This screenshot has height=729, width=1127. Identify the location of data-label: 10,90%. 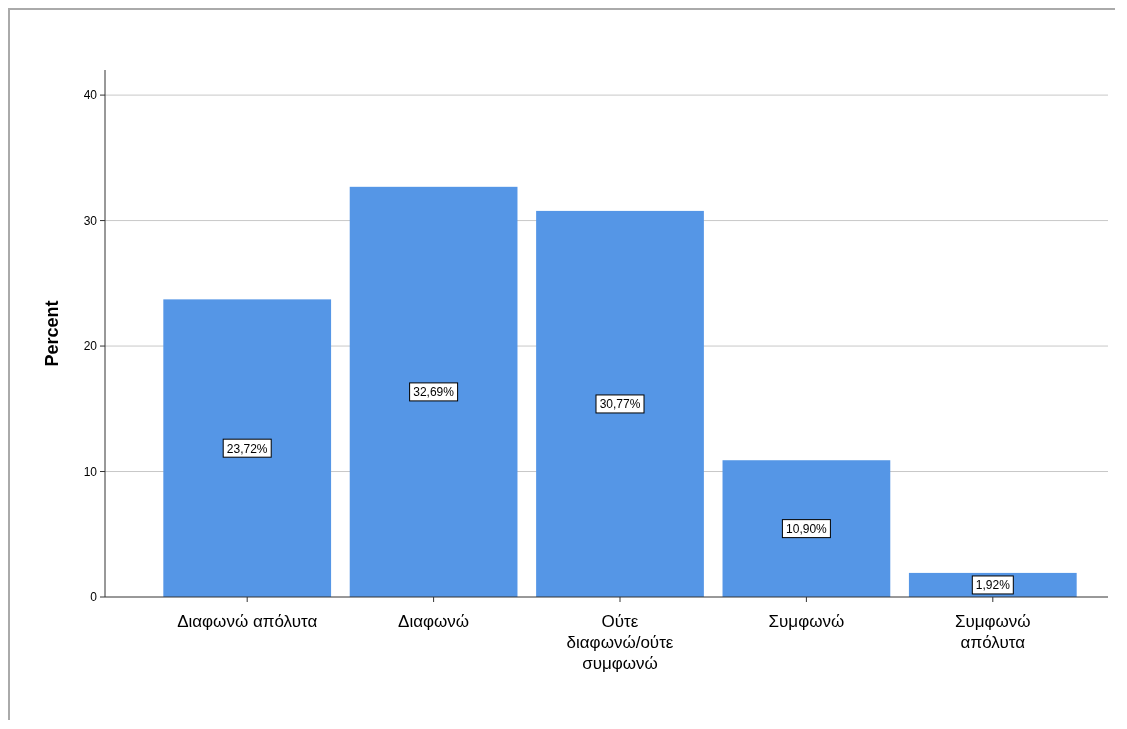
(807, 529).